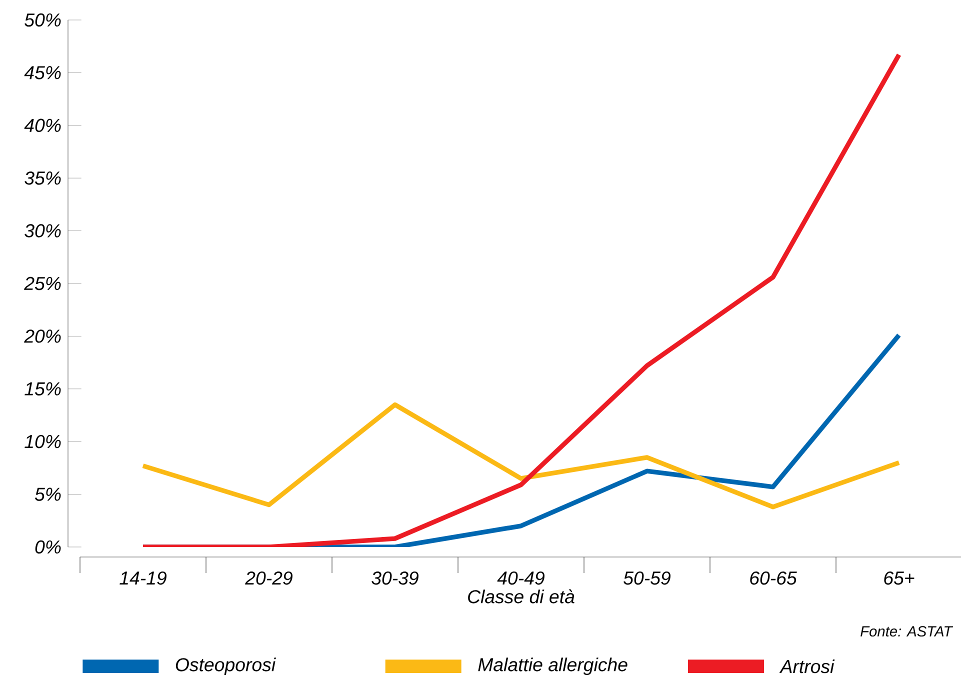 Image resolution: width=961 pixels, height=677 pixels. What do you see at coordinates (899, 578) in the screenshot?
I see `x-tick-label: 65+` at bounding box center [899, 578].